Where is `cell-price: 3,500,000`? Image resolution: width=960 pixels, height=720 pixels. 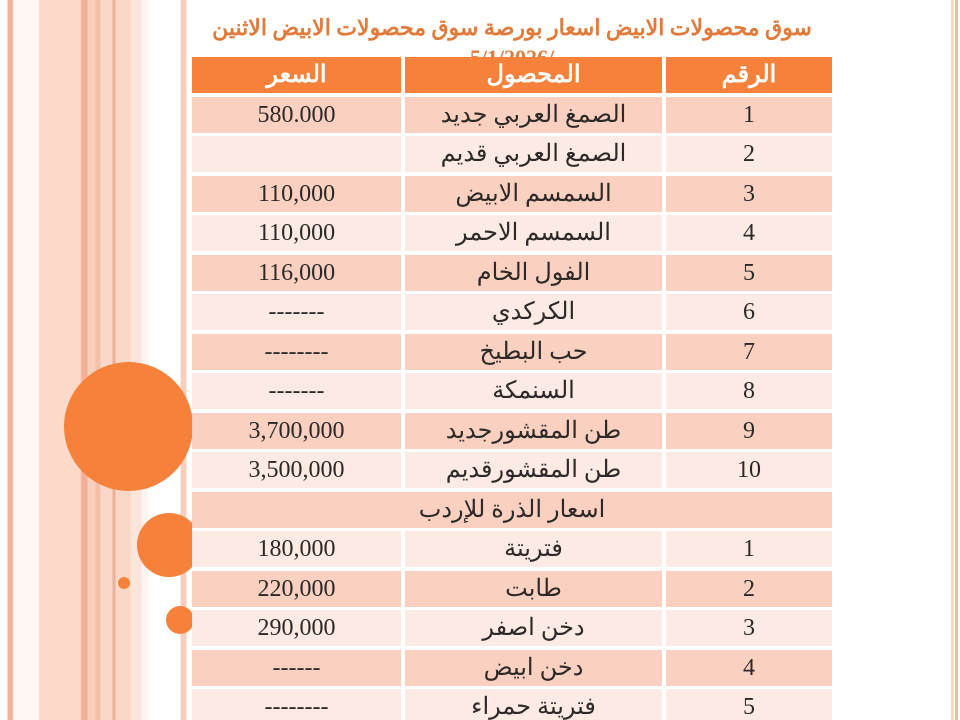
cell-price: 3,500,000 is located at coordinates (296, 470).